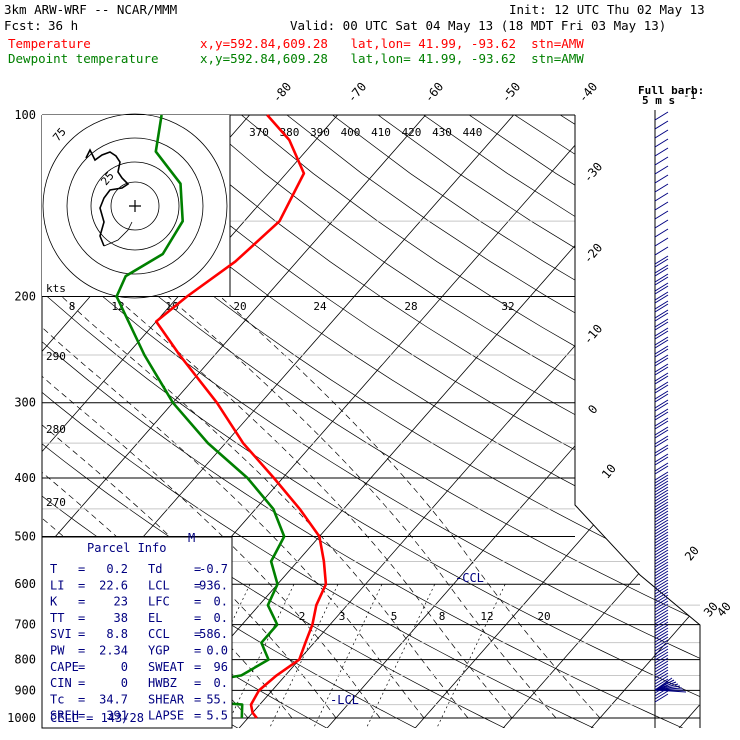 This screenshot has width=740, height=740. I want to click on forecast-label: Fcst:, so click(23, 25).